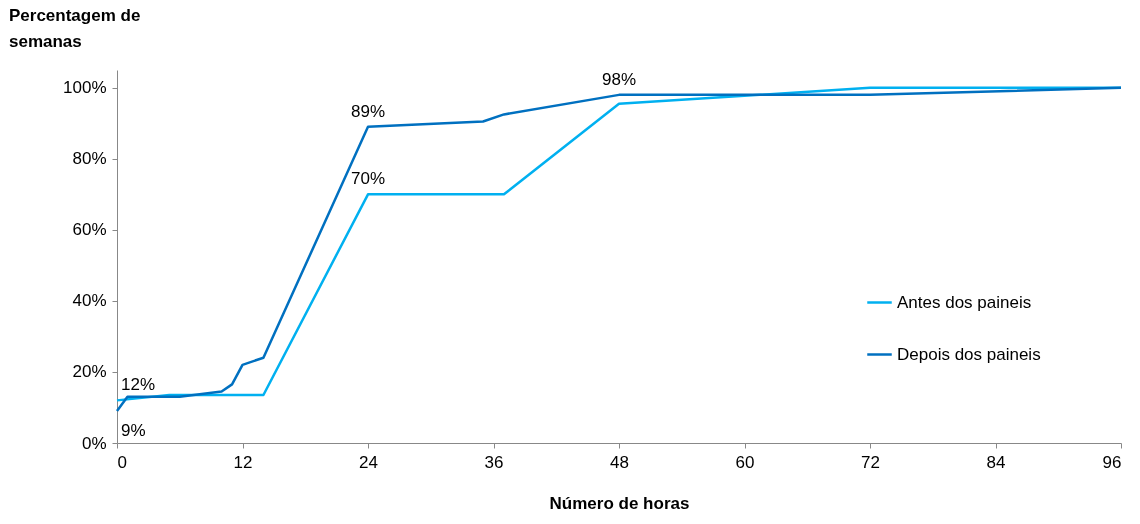 The image size is (1140, 524). What do you see at coordinates (138, 385) in the screenshot?
I see `data-label: 12%` at bounding box center [138, 385].